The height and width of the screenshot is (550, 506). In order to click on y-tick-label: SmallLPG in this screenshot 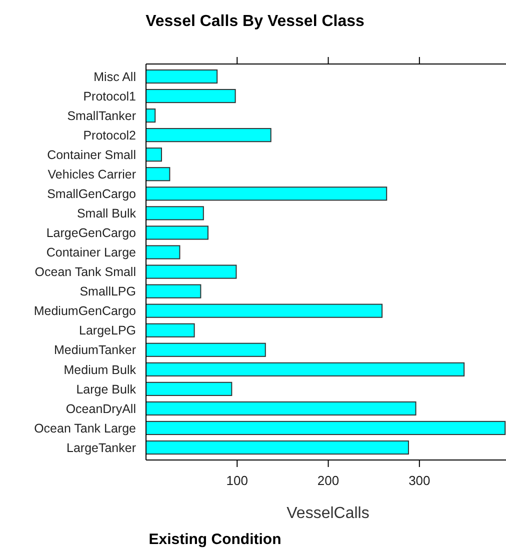, I will do `click(108, 291)`.